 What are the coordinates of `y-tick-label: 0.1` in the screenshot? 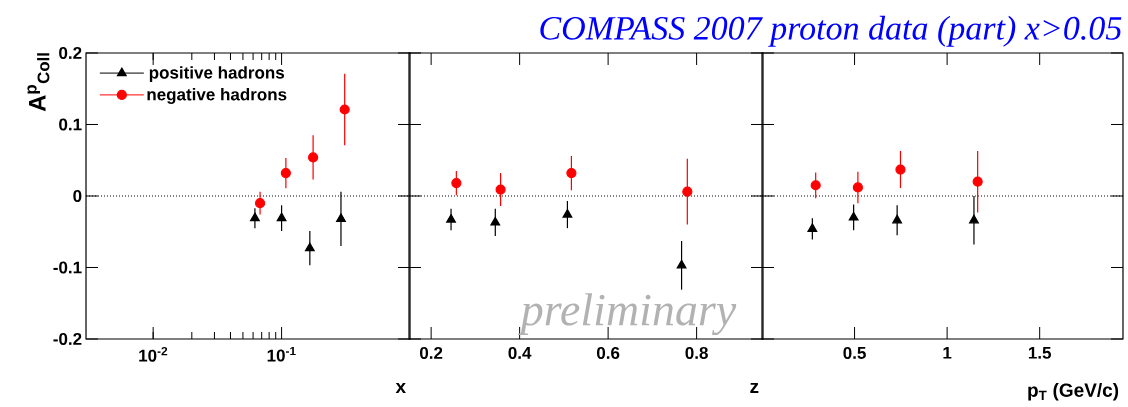 It's located at (70, 124).